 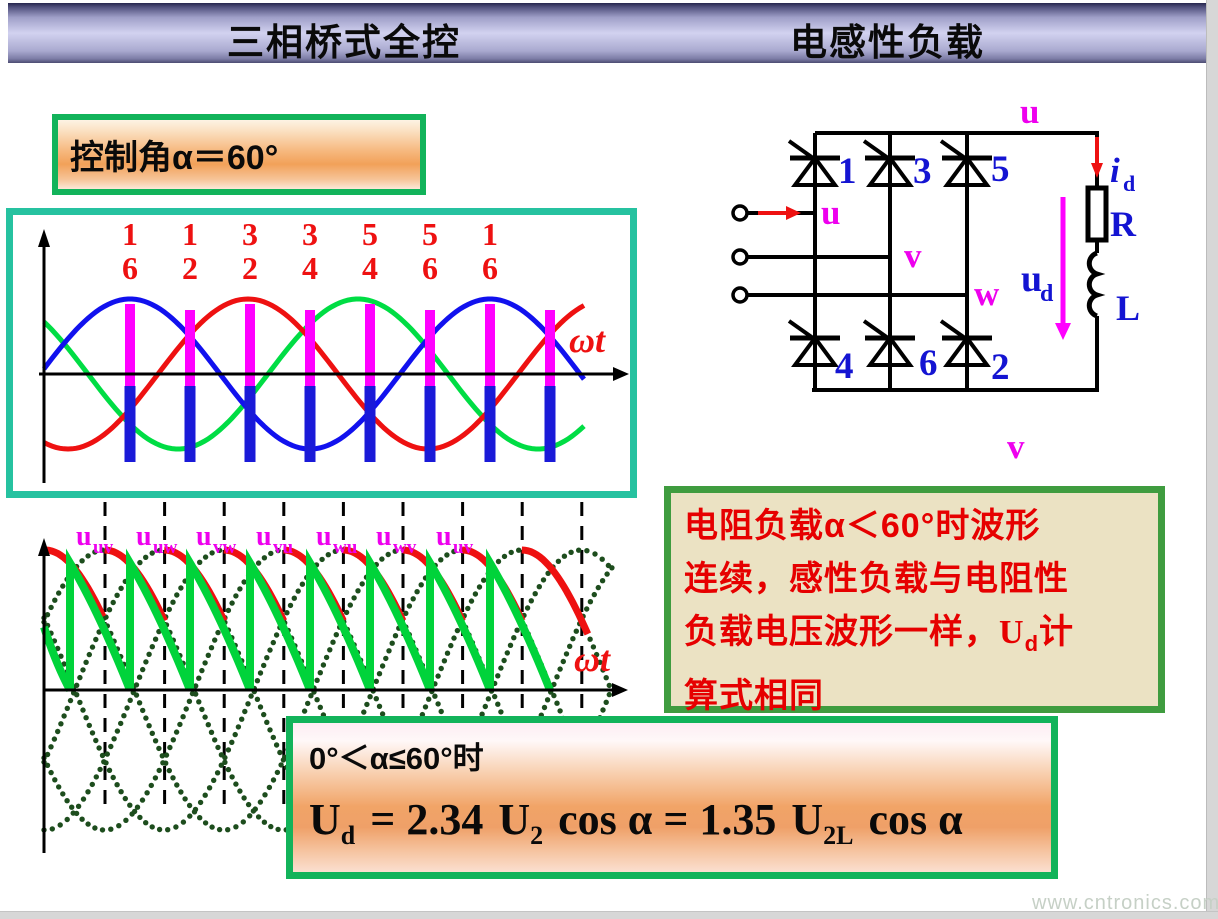 I want to click on note-line-2: 连续，感性负载与电阻性, so click(x=876, y=579).